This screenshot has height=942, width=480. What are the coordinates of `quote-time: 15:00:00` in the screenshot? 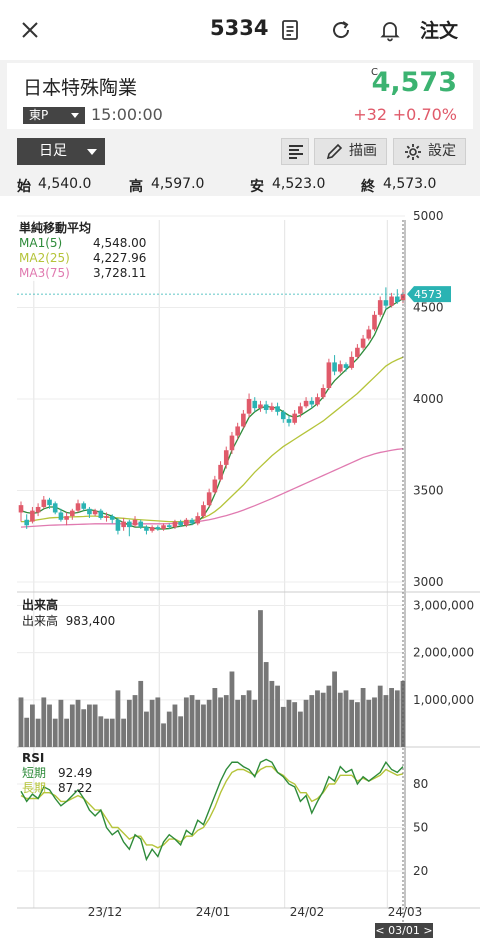 It's located at (127, 114).